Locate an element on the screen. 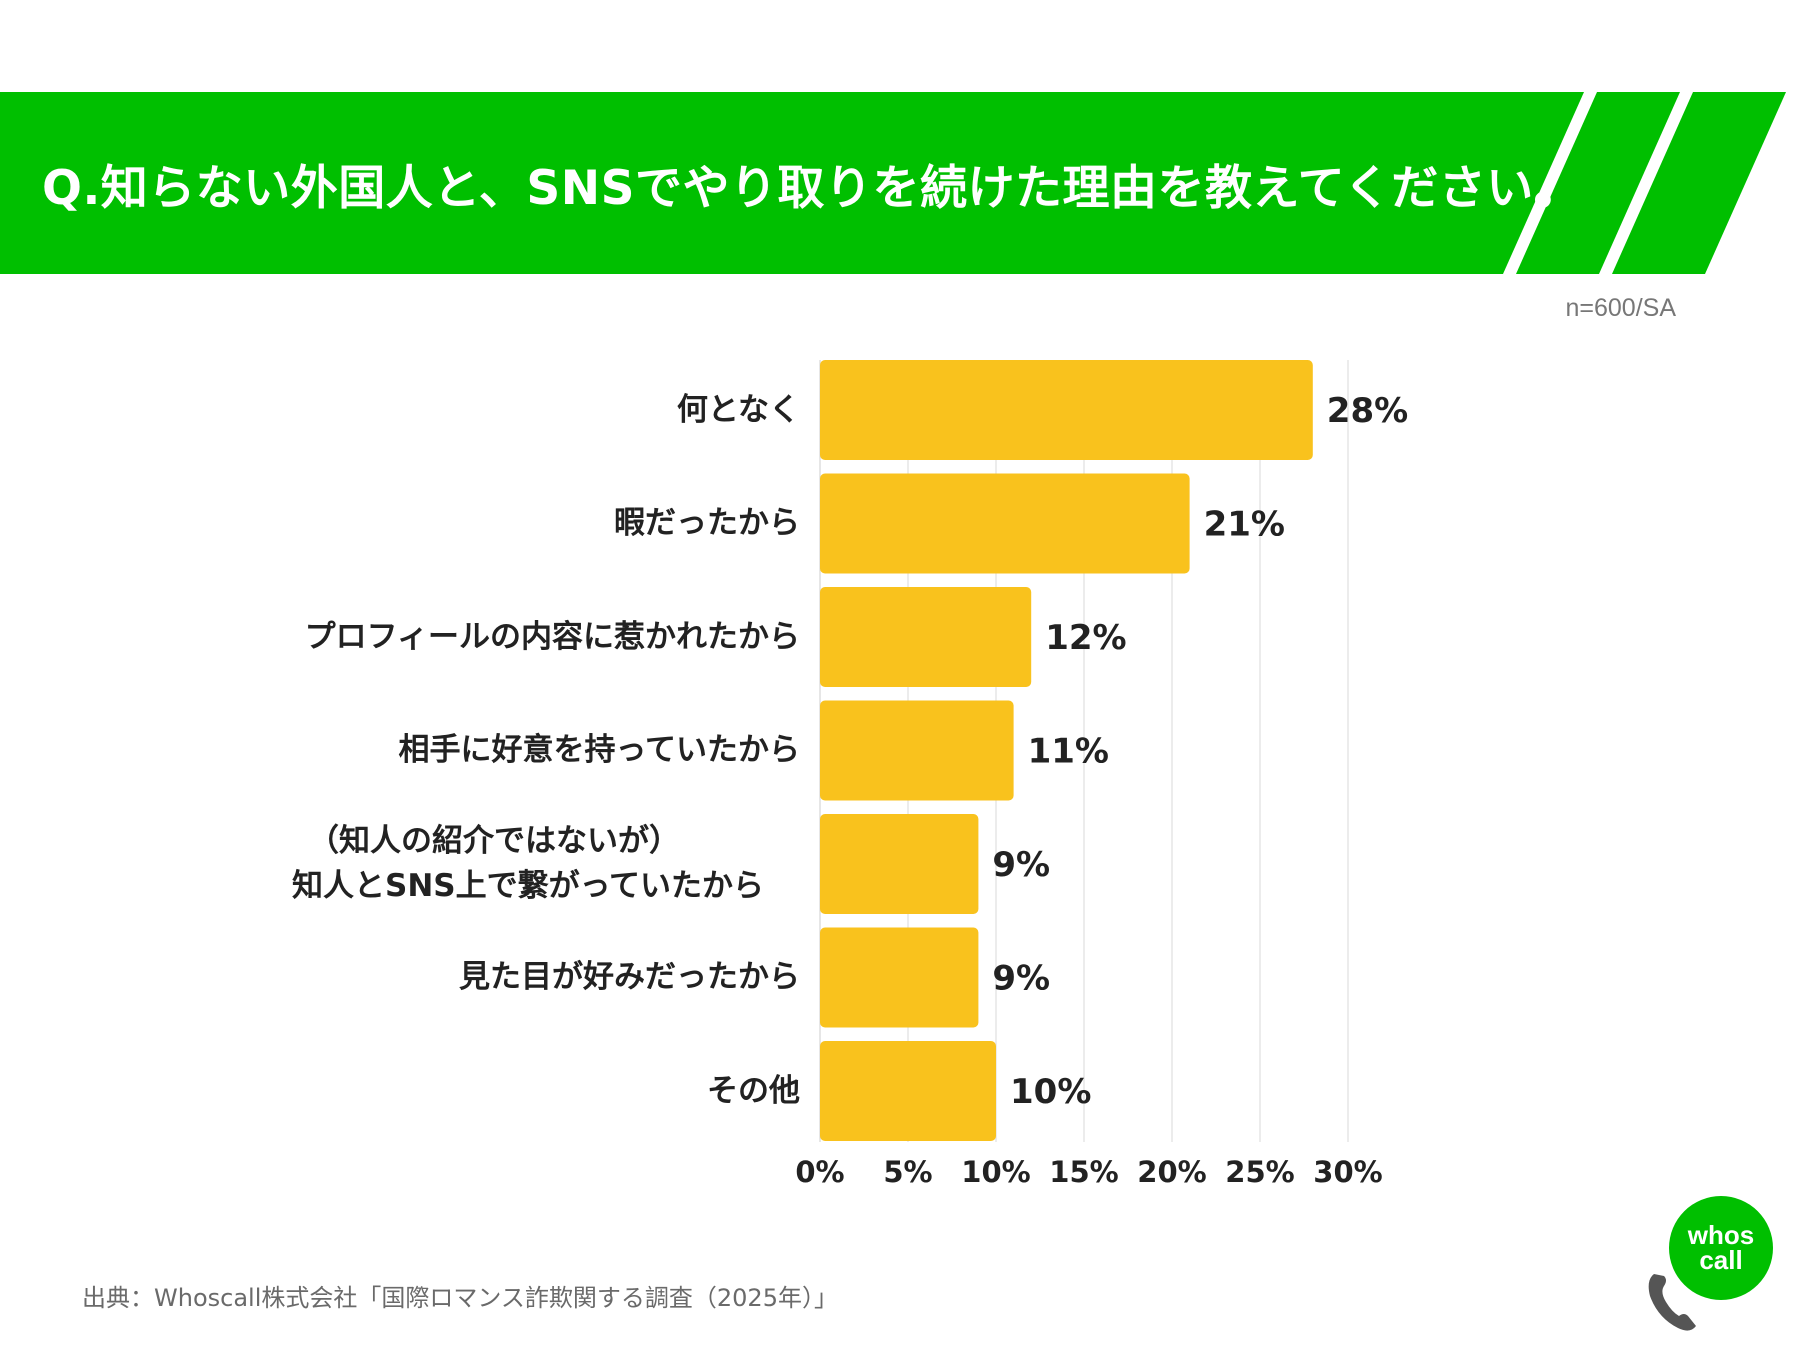  x-tick-label-10: 10% is located at coordinates (995, 1172).